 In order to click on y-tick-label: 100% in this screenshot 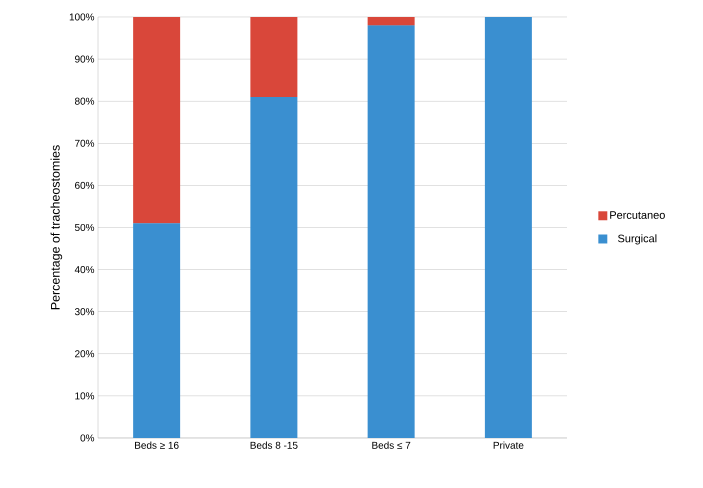, I will do `click(82, 17)`.